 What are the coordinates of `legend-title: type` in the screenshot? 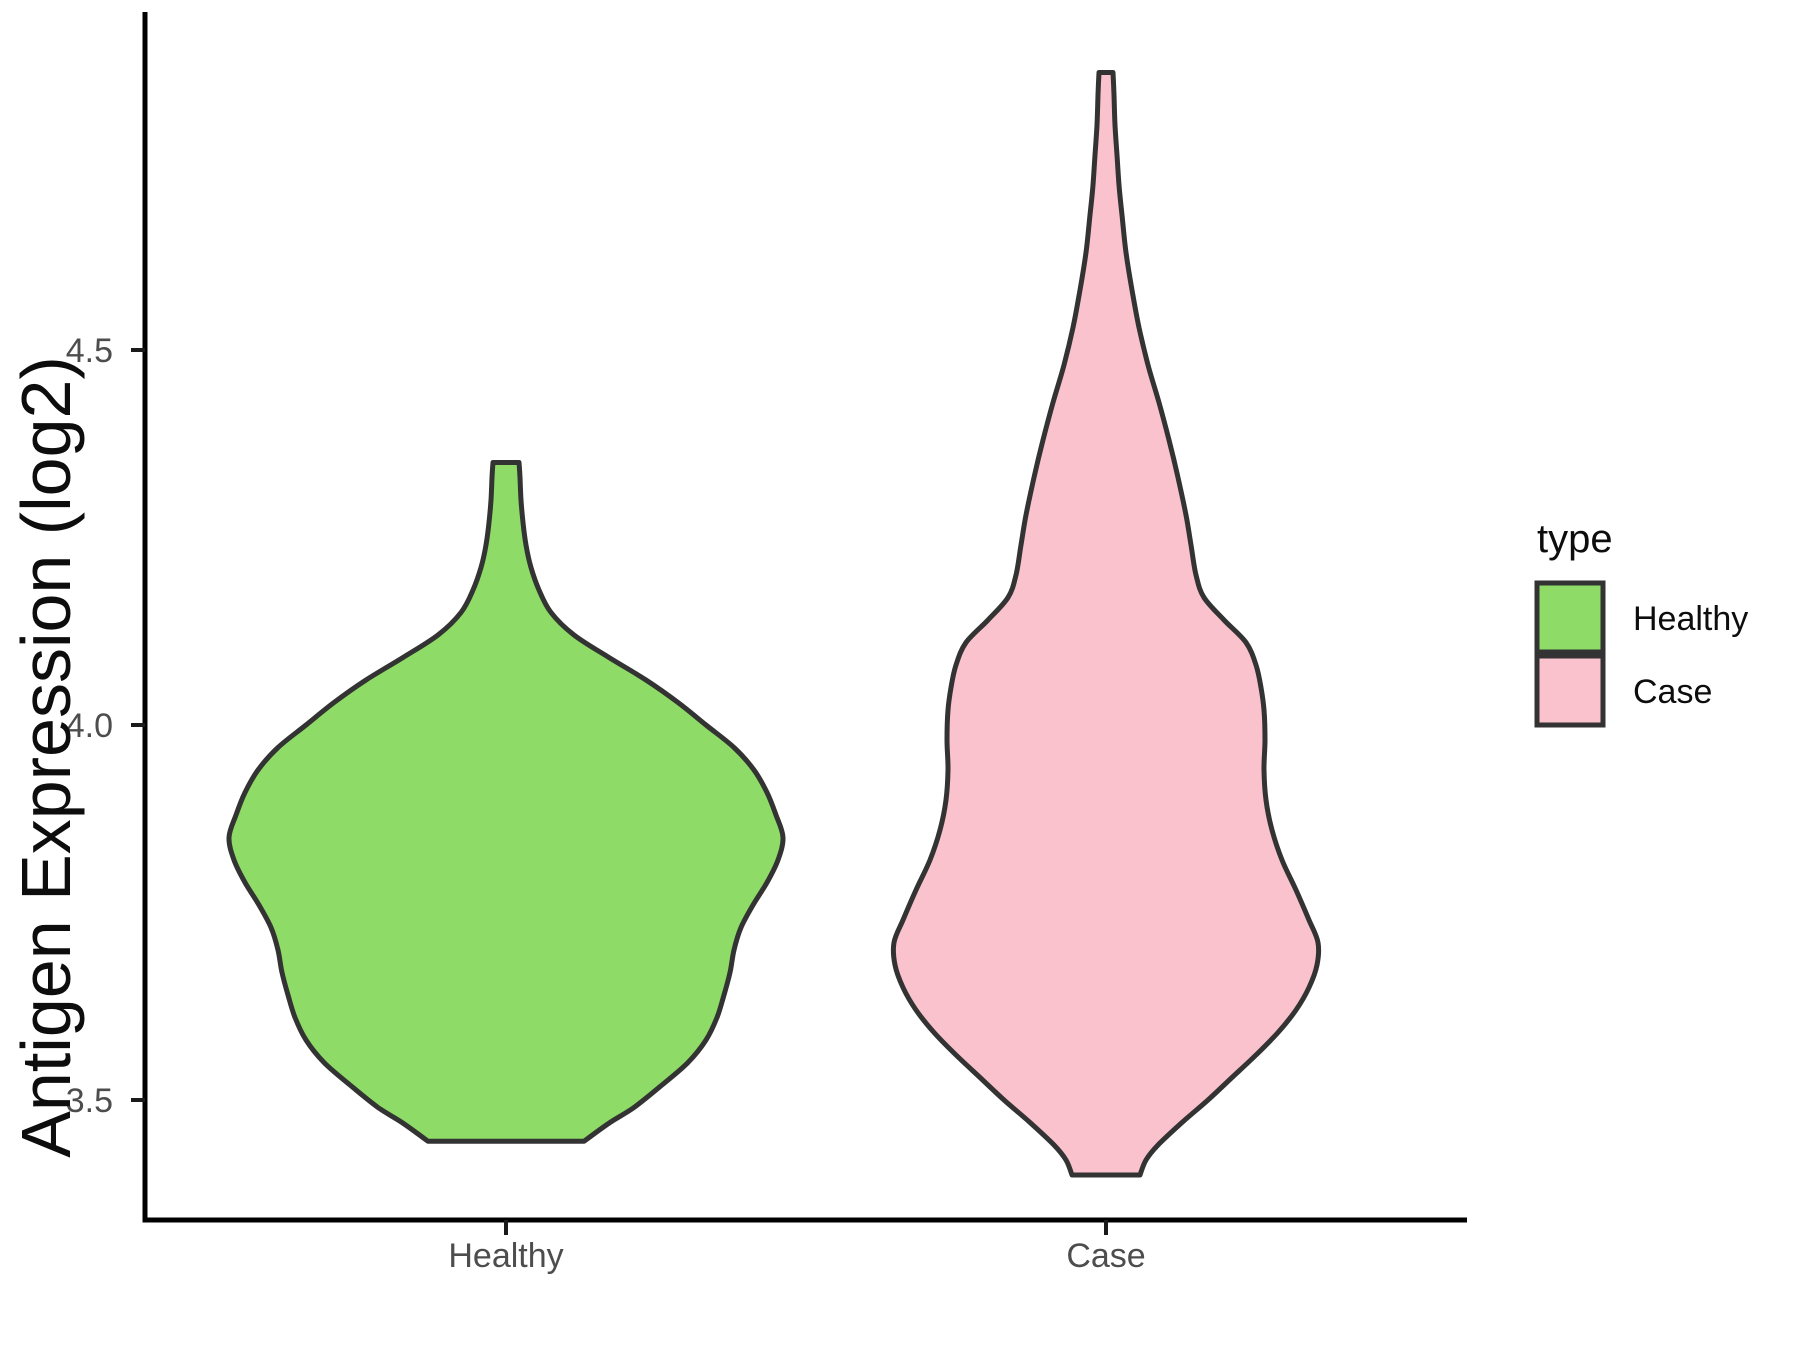 It's located at (1575, 539).